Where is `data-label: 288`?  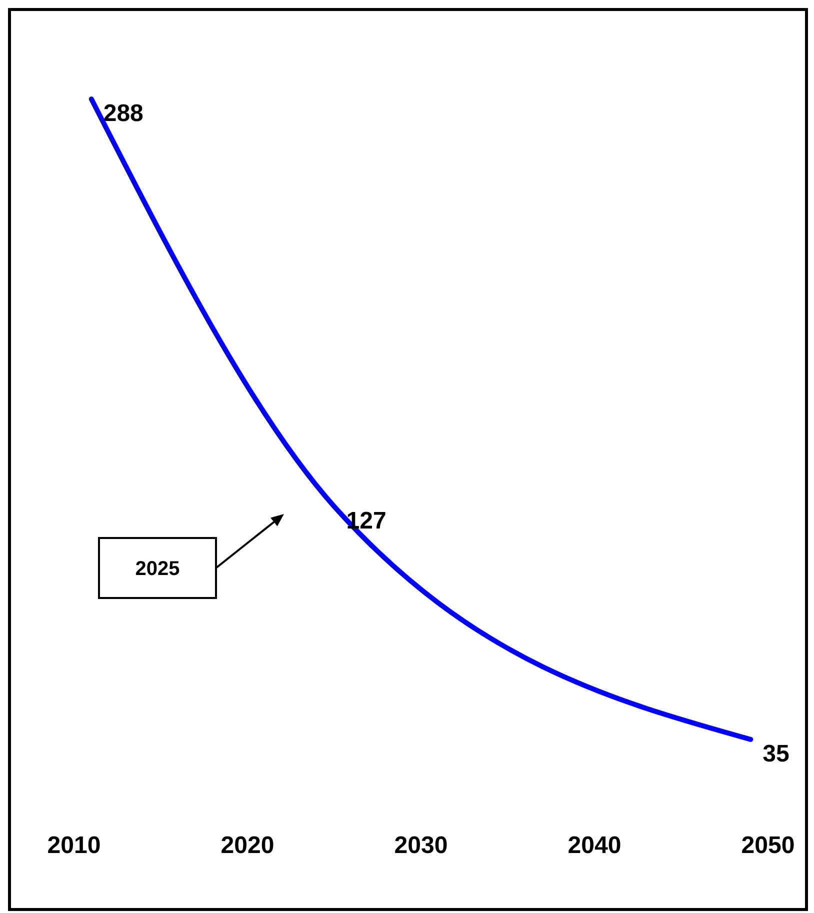 data-label: 288 is located at coordinates (123, 113).